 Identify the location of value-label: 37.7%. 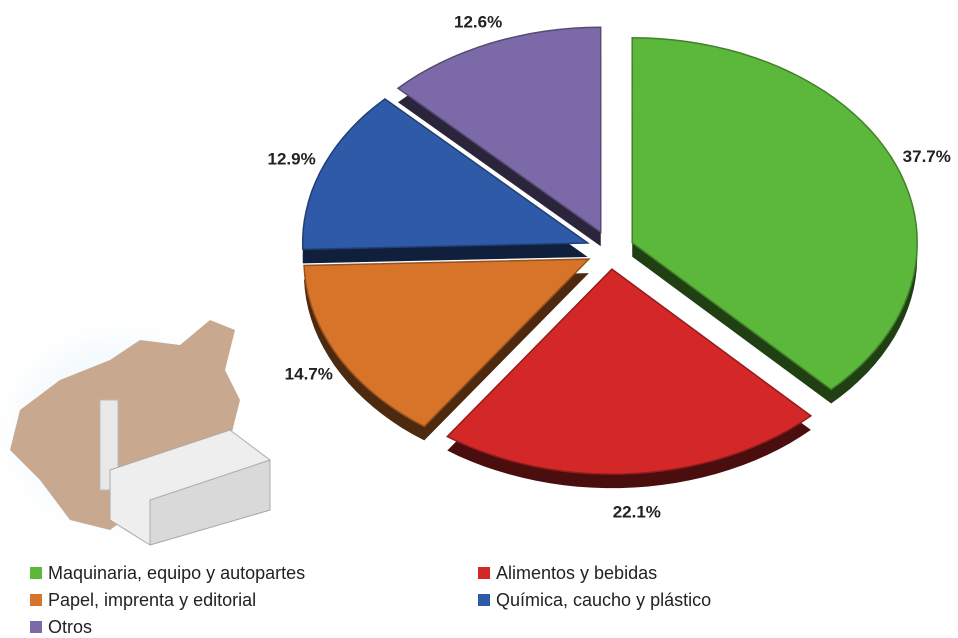
(927, 156).